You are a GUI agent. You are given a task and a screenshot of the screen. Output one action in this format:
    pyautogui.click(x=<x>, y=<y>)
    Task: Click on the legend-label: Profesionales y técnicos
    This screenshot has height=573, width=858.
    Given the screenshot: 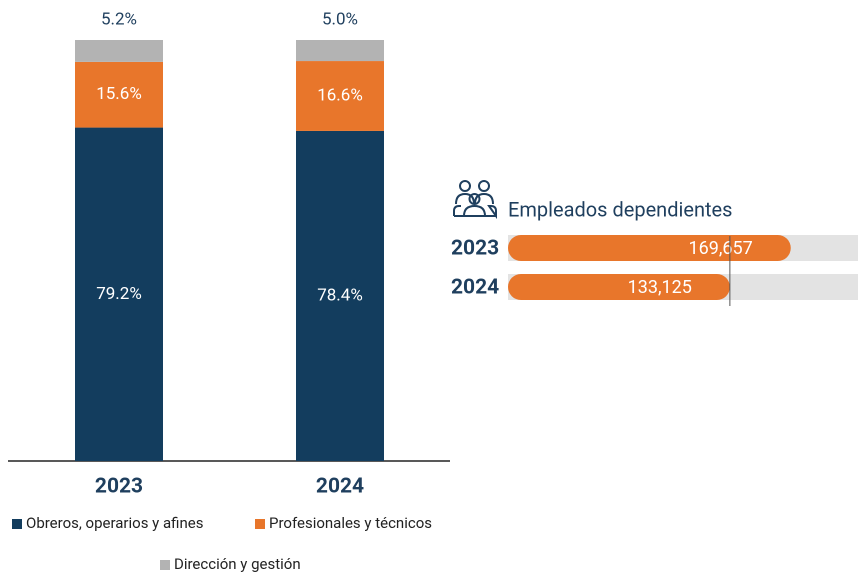 What is the action you would take?
    pyautogui.click(x=350, y=523)
    